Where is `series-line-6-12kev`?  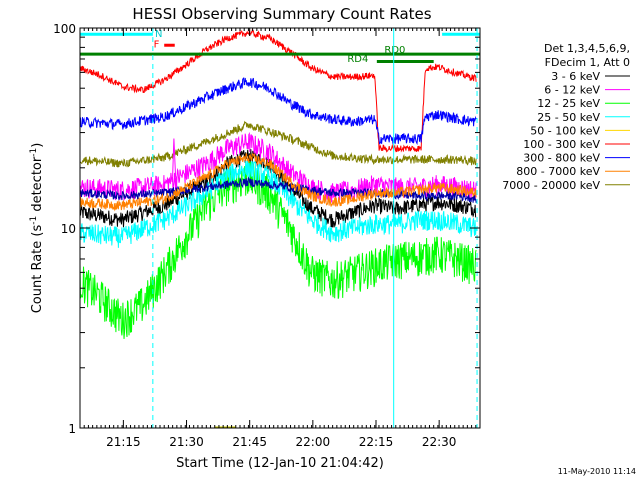
series-line-6-12kev is located at coordinates (278, 167).